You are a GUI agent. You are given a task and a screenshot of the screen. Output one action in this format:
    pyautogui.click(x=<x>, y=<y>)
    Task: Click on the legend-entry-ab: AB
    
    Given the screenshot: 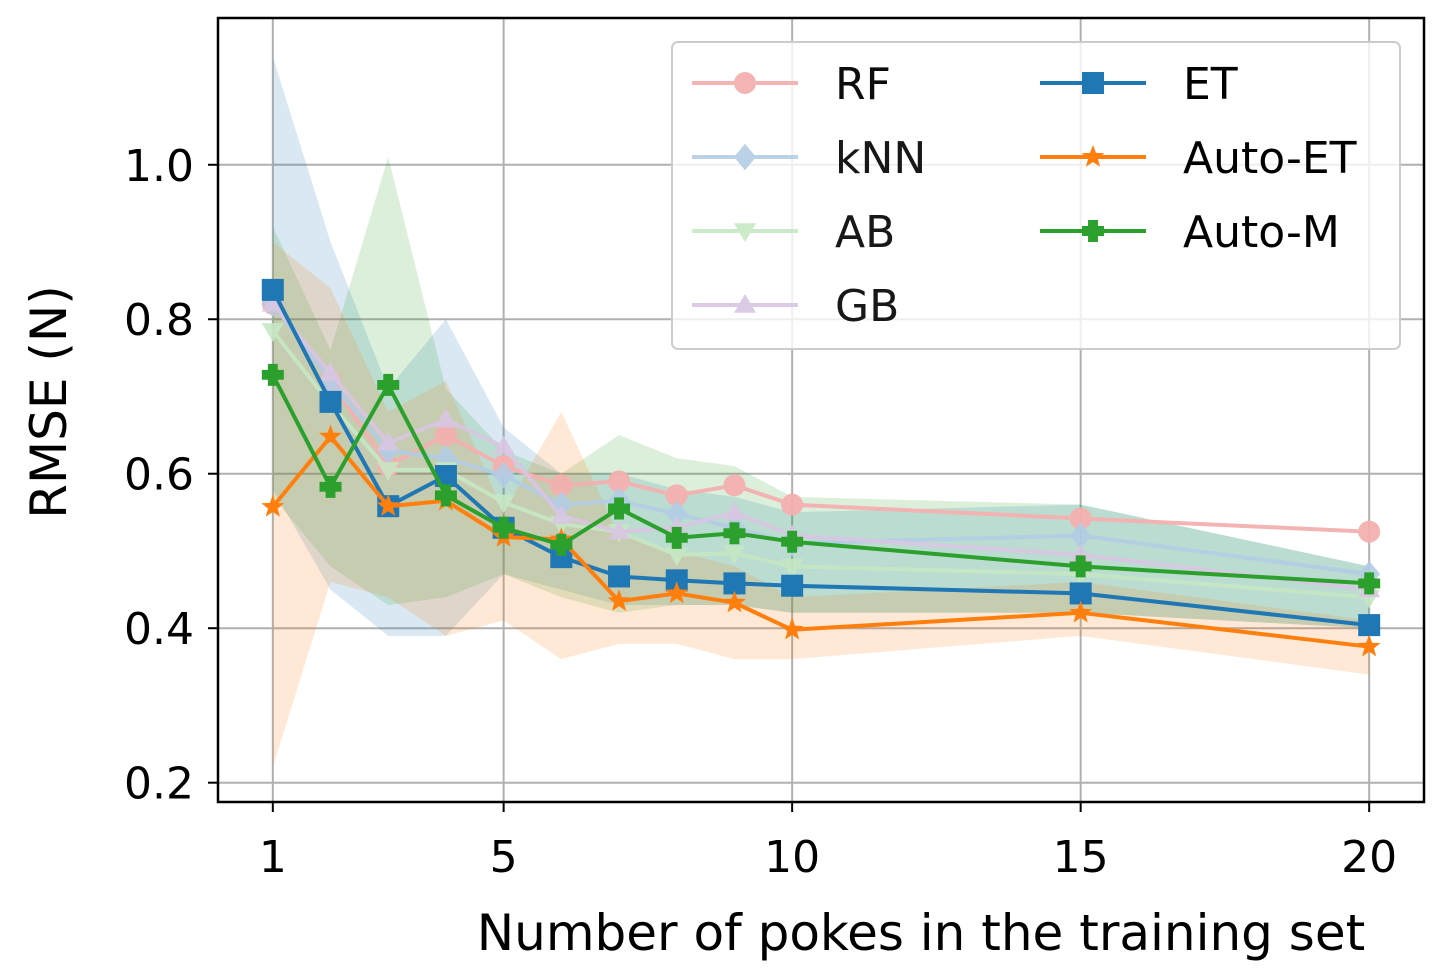 What is the action you would take?
    pyautogui.click(x=793, y=232)
    